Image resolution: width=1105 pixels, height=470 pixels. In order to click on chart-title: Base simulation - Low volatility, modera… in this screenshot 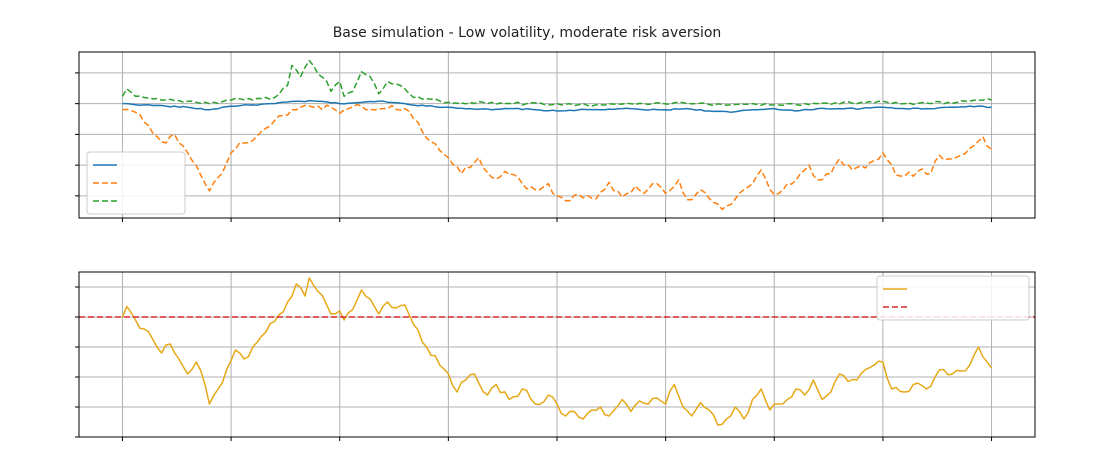, I will do `click(527, 33)`.